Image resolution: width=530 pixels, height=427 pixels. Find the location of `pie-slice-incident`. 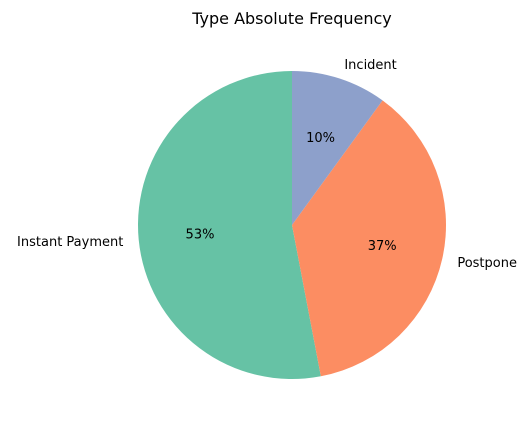

pie-slice-incident is located at coordinates (337, 148).